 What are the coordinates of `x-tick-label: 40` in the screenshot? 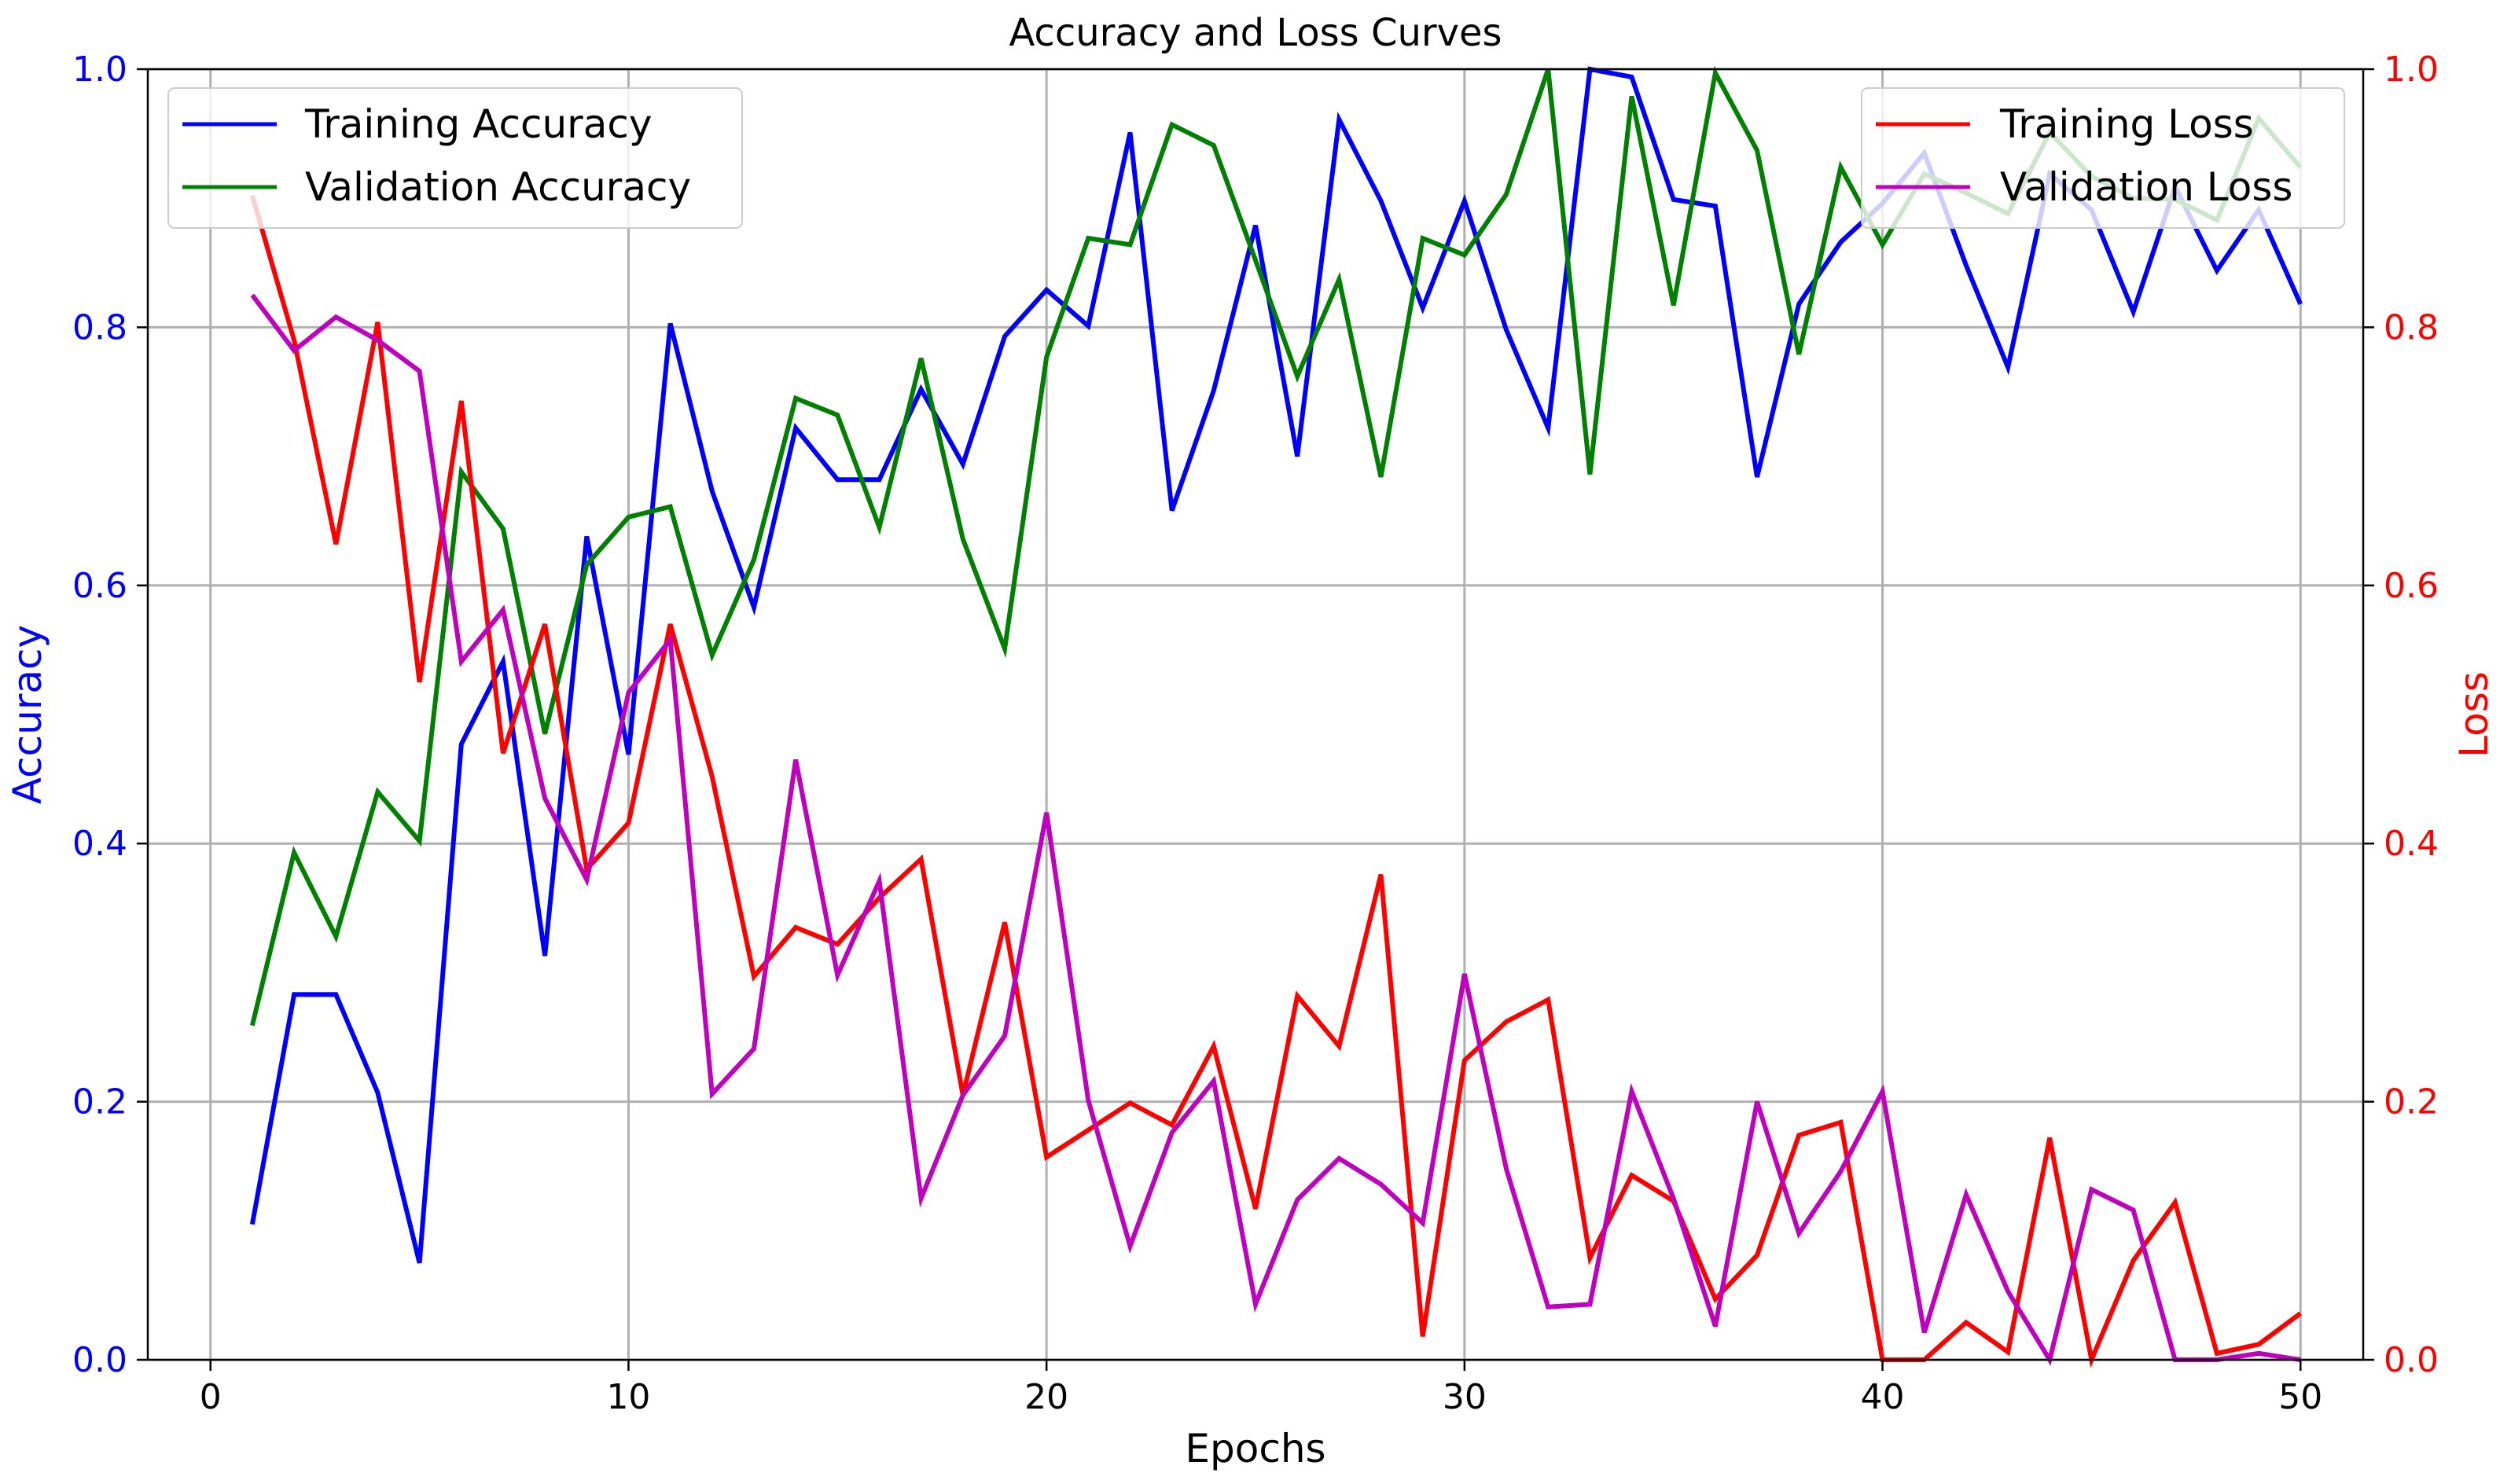 It's located at (1883, 1397).